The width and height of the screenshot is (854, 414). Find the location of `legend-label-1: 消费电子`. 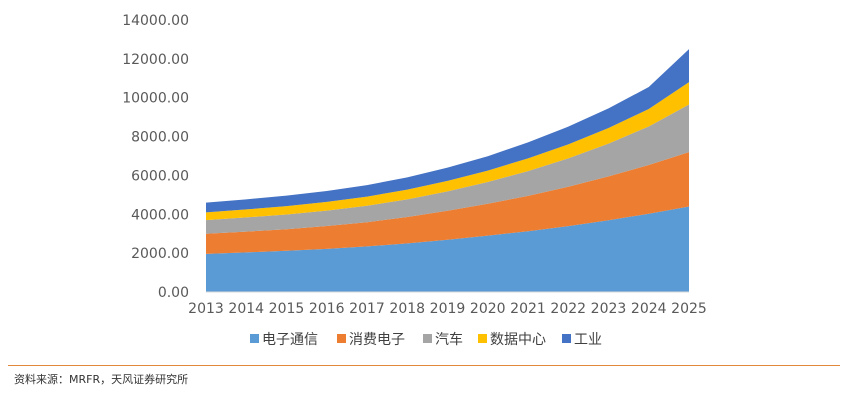

legend-label-1: 消费电子 is located at coordinates (377, 340).